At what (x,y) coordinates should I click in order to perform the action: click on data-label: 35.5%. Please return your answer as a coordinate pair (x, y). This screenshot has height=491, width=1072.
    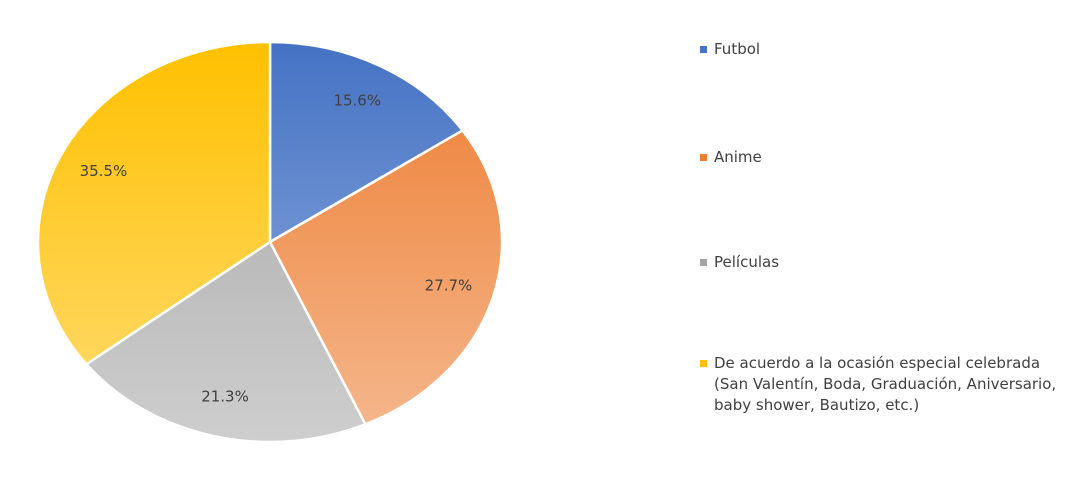
    Looking at the image, I should click on (104, 171).